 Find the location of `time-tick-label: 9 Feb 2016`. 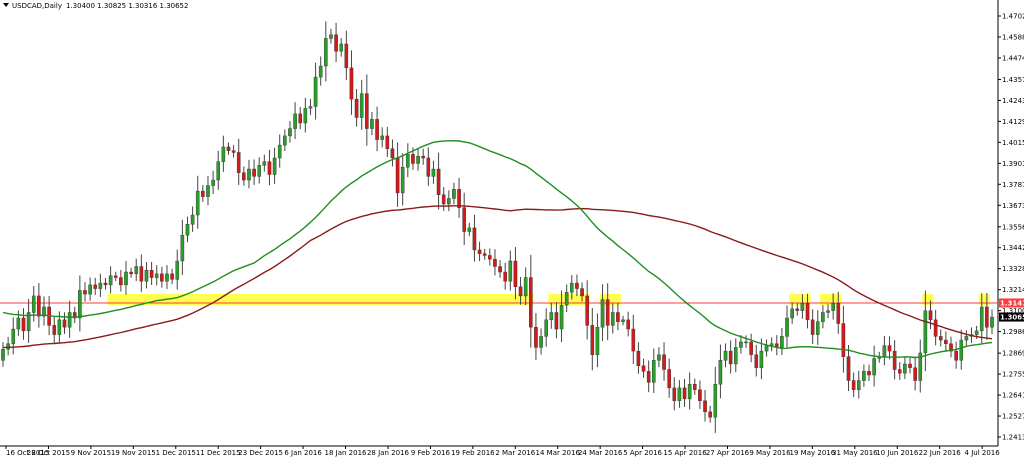

time-tick-label: 9 Feb 2016 is located at coordinates (431, 453).